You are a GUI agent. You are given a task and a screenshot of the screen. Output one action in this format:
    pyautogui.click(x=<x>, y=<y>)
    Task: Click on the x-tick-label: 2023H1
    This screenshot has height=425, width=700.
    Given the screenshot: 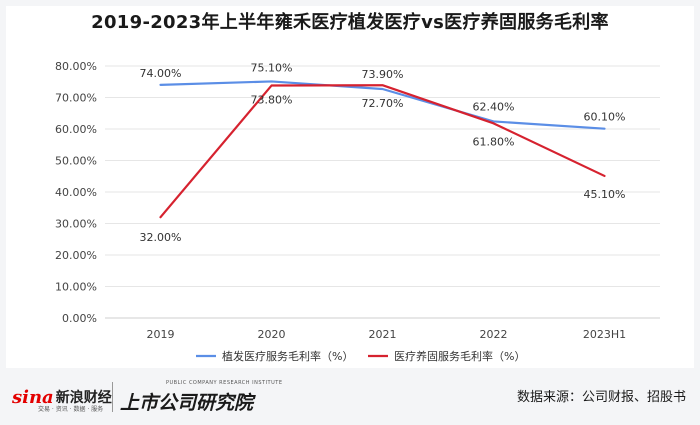 What is the action you would take?
    pyautogui.click(x=604, y=334)
    